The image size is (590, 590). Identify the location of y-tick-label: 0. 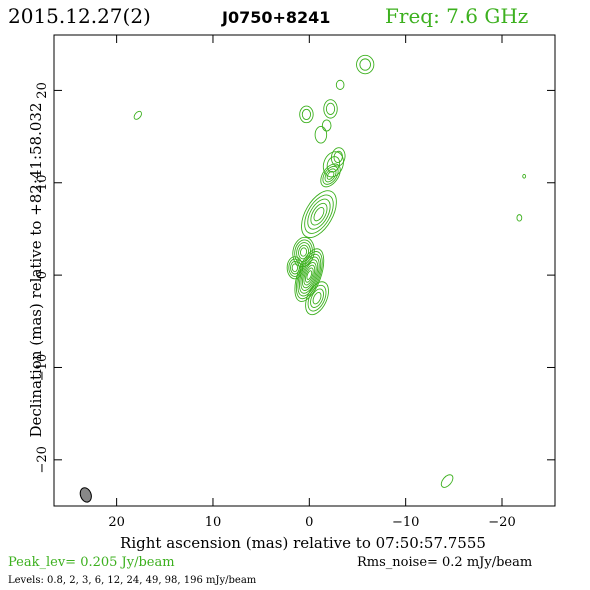
(42, 275).